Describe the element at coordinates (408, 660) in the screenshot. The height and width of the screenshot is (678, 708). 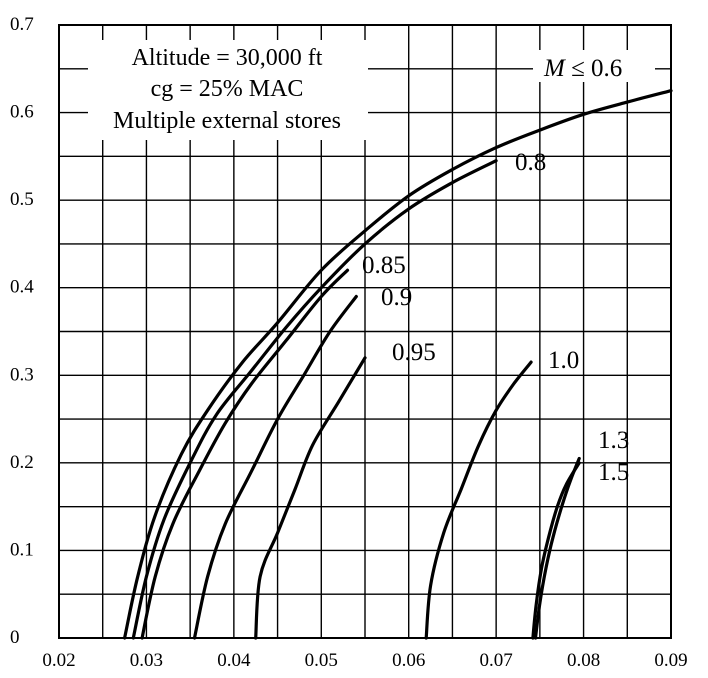
I see `x-tick-label: 0.06` at that location.